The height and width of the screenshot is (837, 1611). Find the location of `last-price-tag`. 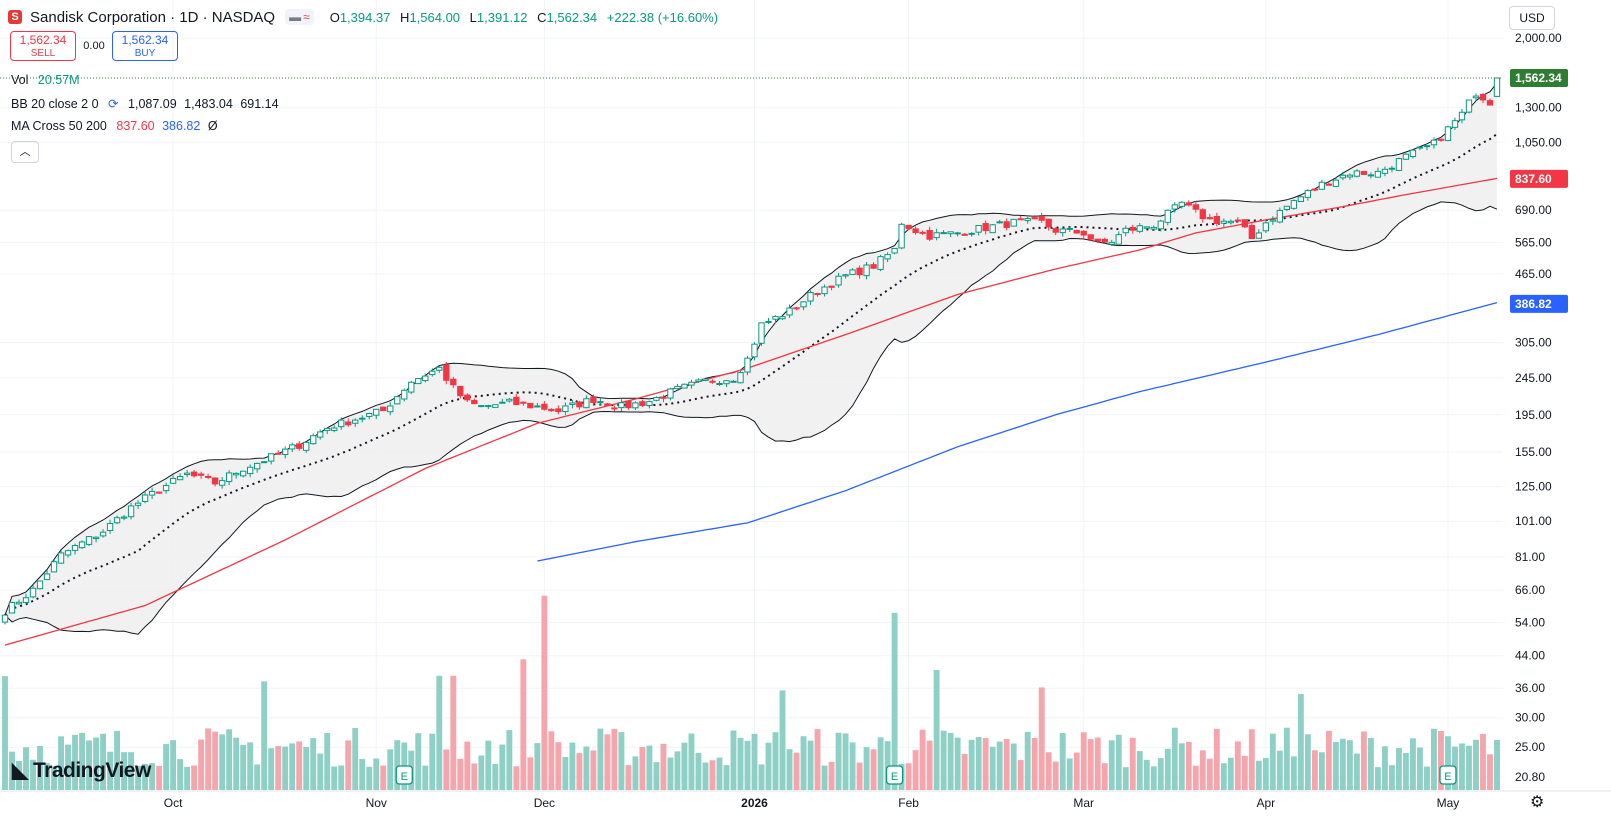

last-price-tag is located at coordinates (1539, 77).